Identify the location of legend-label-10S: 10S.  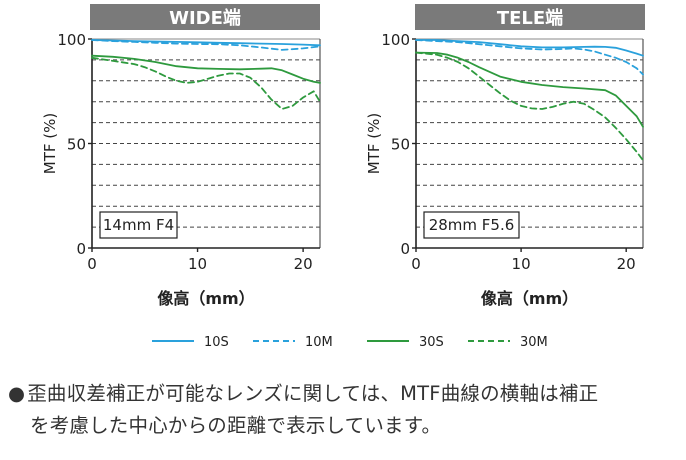
(216, 342).